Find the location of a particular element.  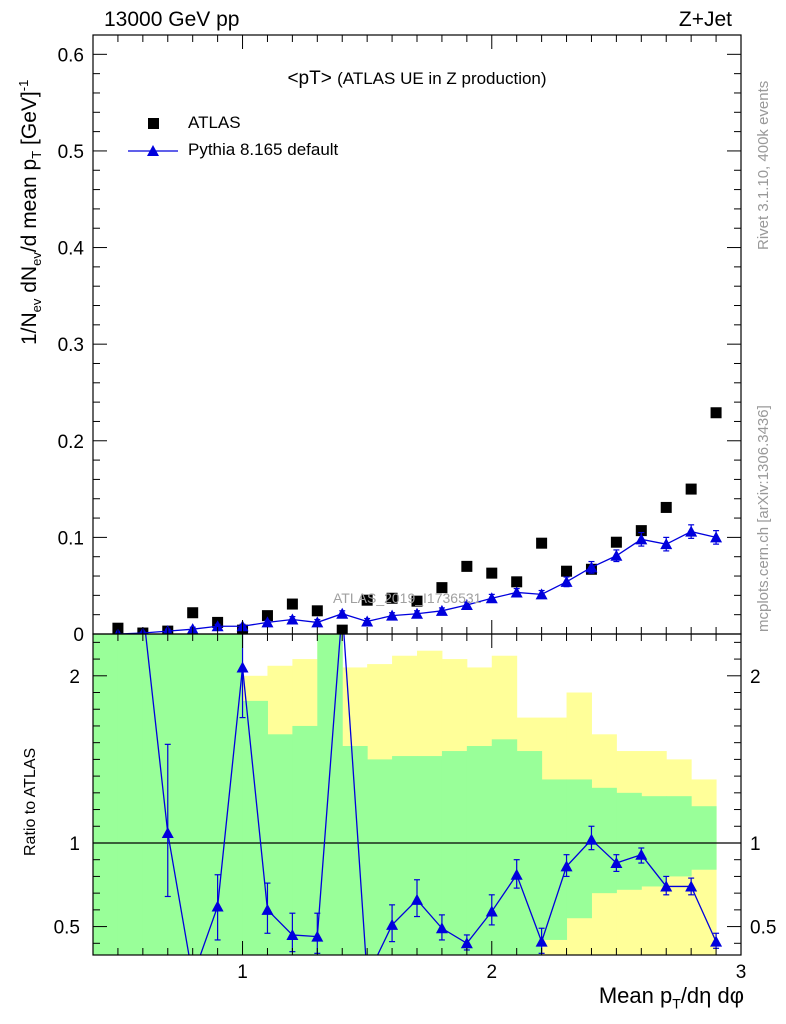

ratio-y-tick-label-right: 1 is located at coordinates (755, 844).